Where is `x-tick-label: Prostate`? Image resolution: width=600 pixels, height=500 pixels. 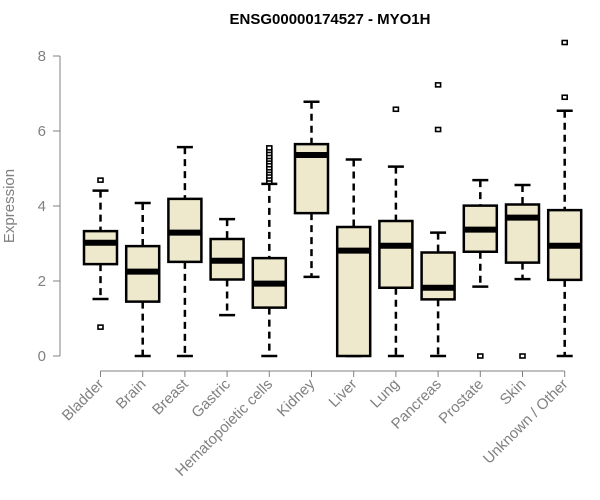
x-tick-label: Prostate is located at coordinates (462, 402).